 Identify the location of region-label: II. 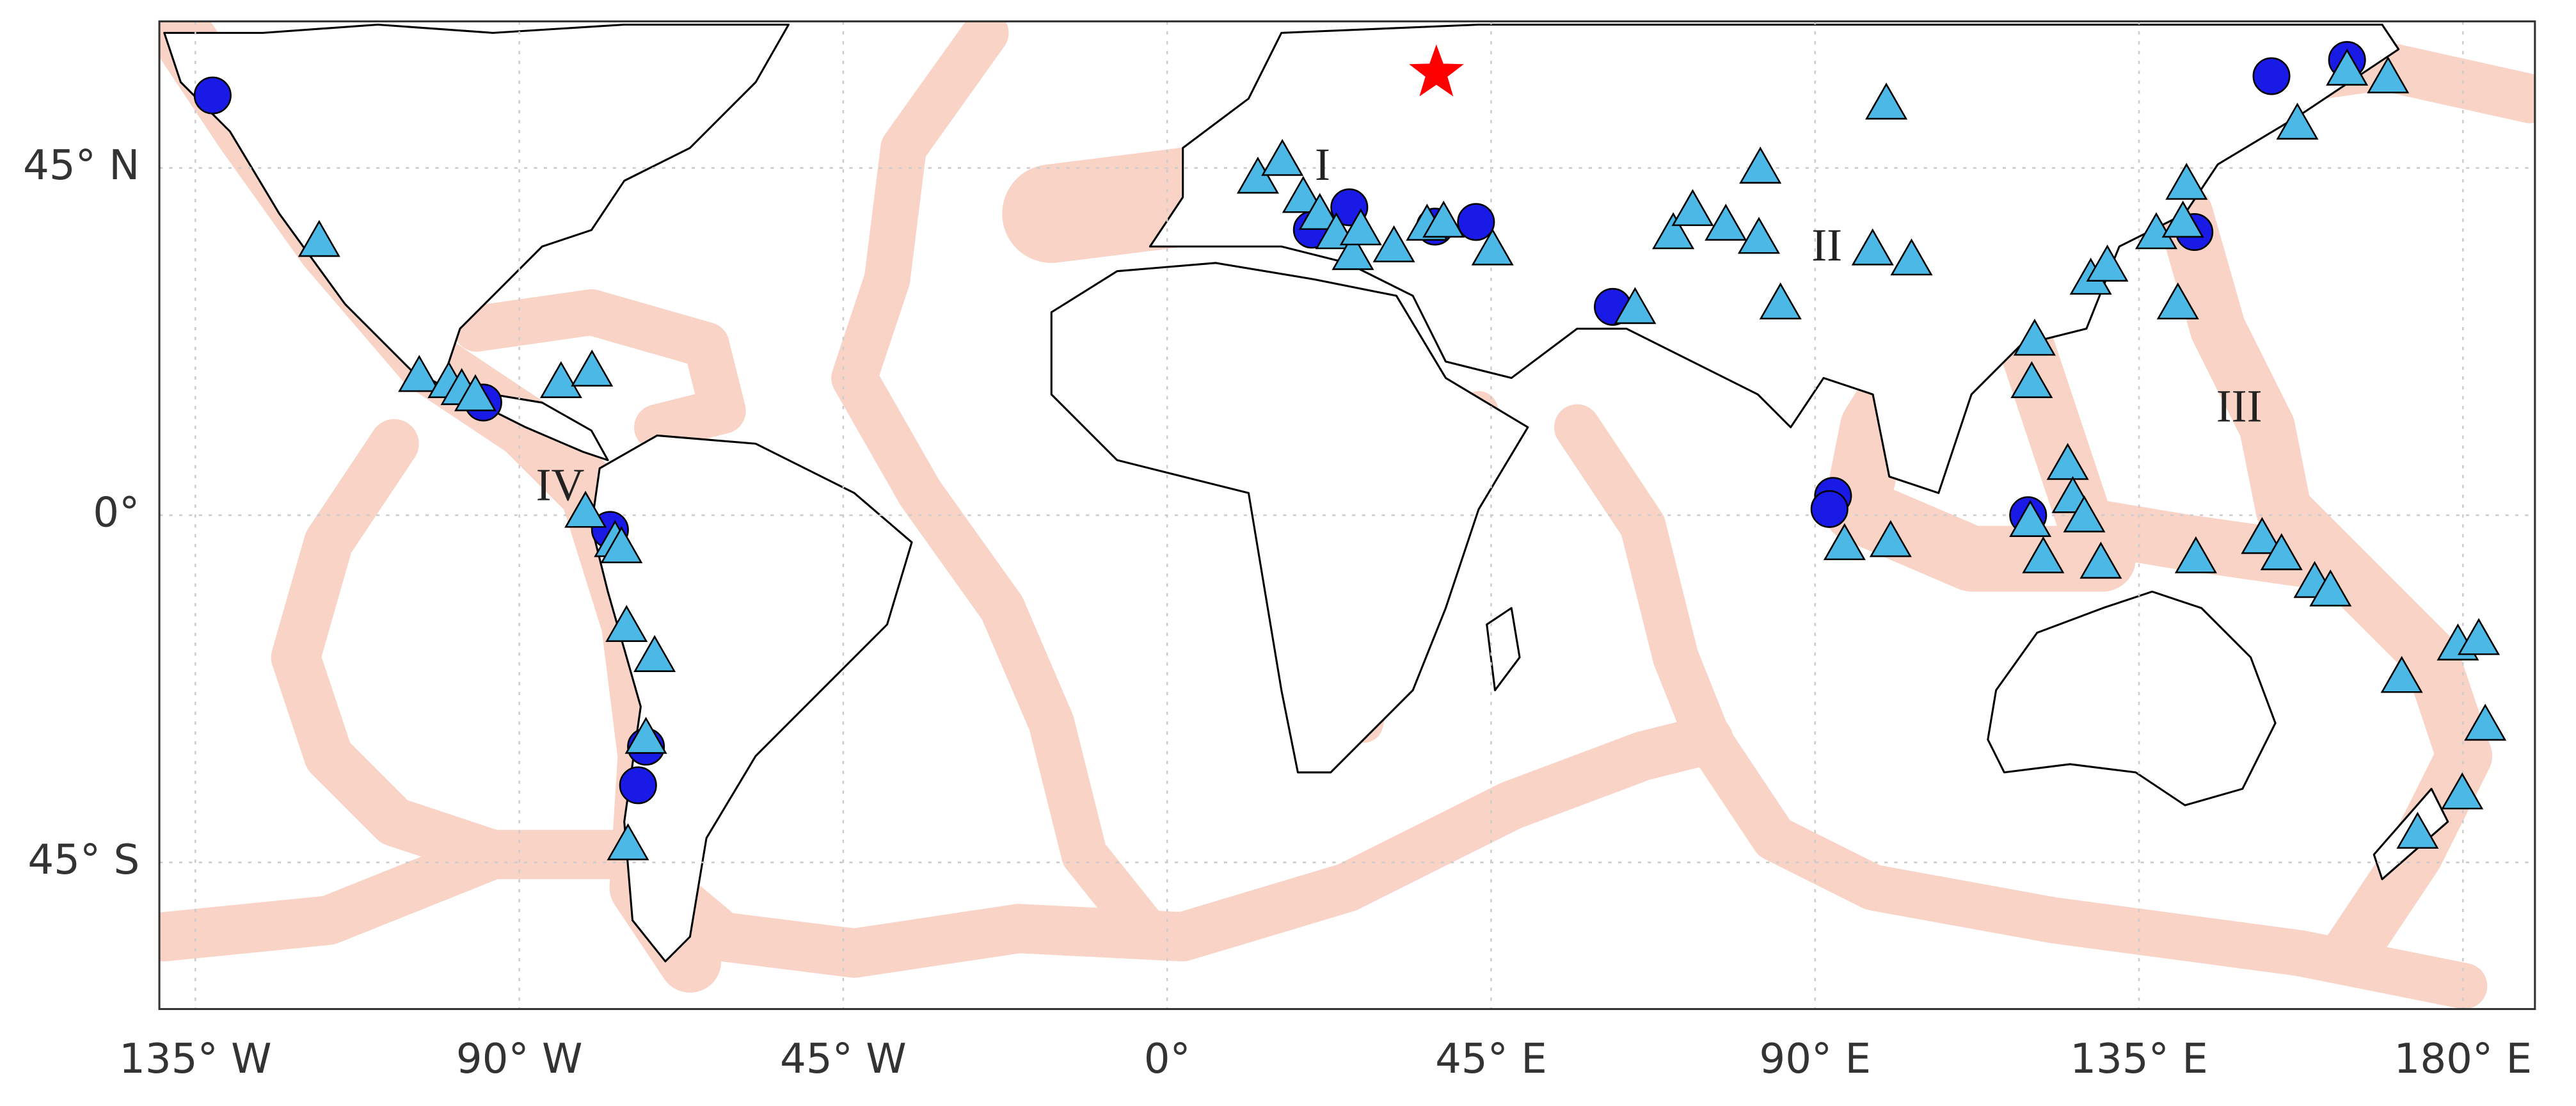
(1827, 245).